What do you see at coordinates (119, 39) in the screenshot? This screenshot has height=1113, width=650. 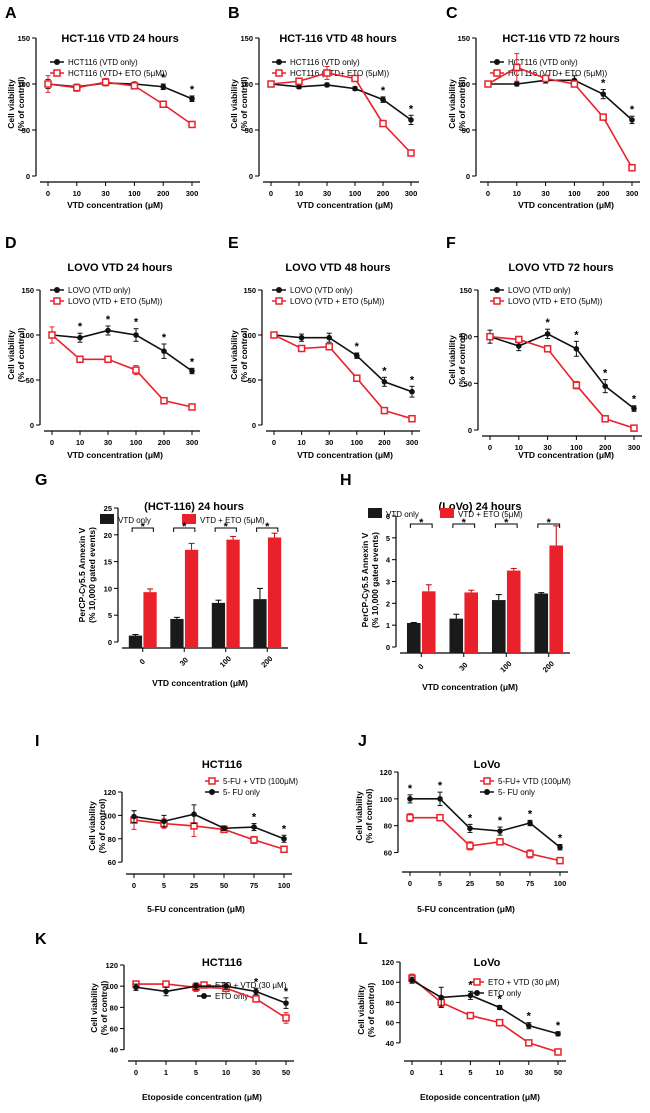 I see `chart-title: HCT-116 VTD 24 hours` at bounding box center [119, 39].